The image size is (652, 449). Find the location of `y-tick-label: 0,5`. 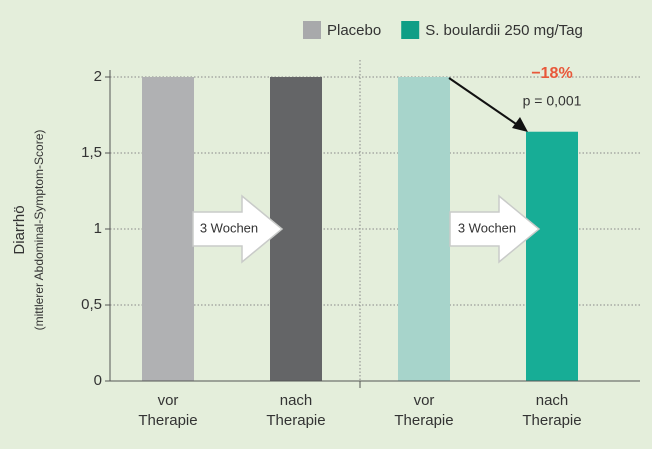

y-tick-label: 0,5 is located at coordinates (91, 304).